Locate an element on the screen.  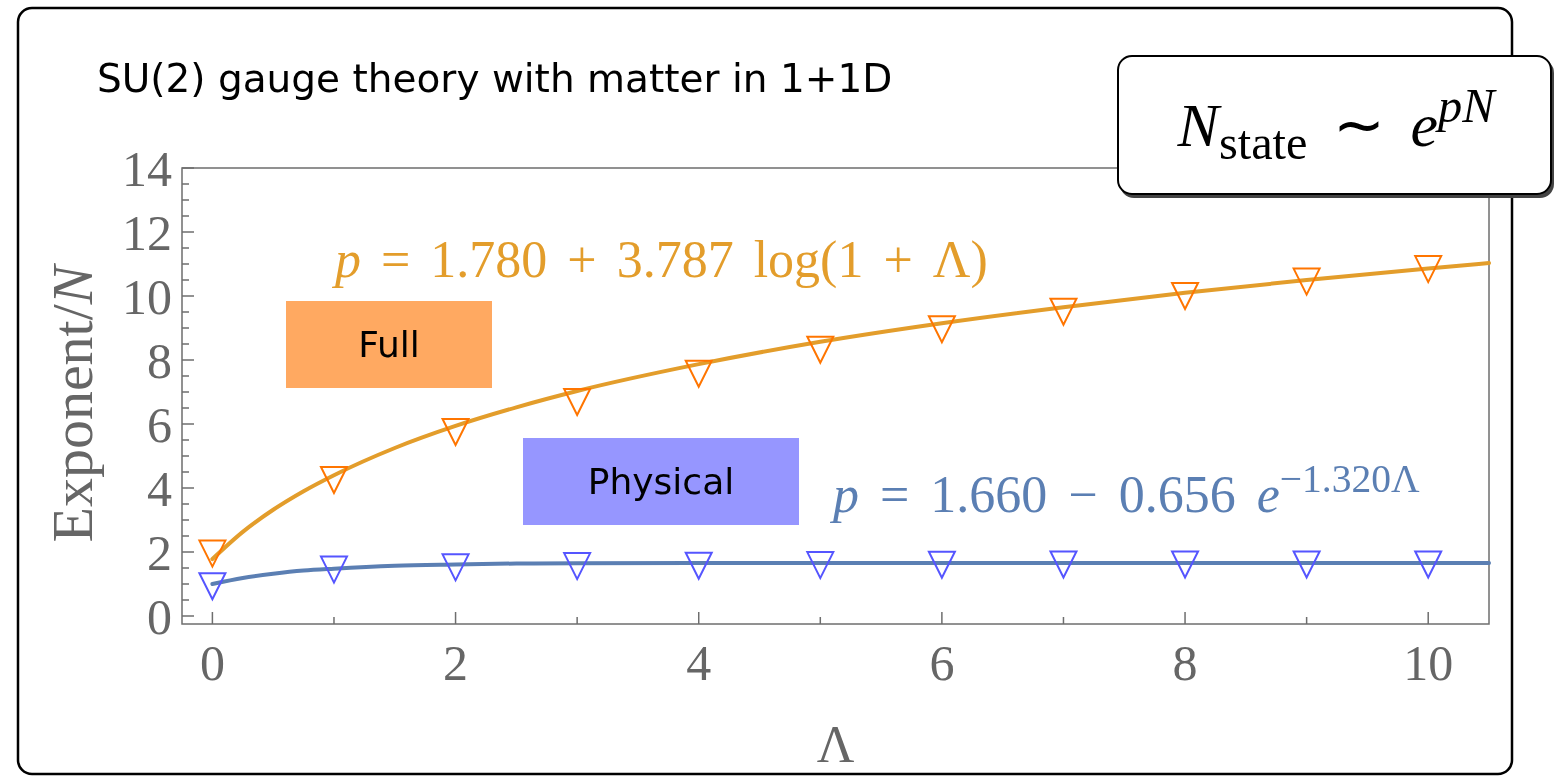
y-tick-label: 0 is located at coordinates (159, 616).